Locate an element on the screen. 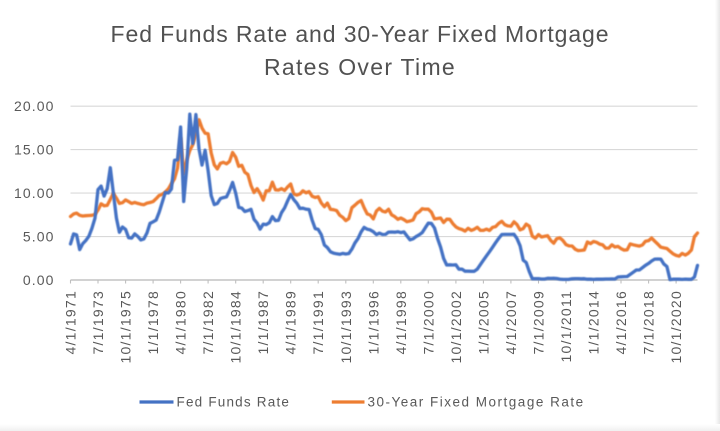 The width and height of the screenshot is (720, 431). svg-text: 15.00 is located at coordinates (34, 149).